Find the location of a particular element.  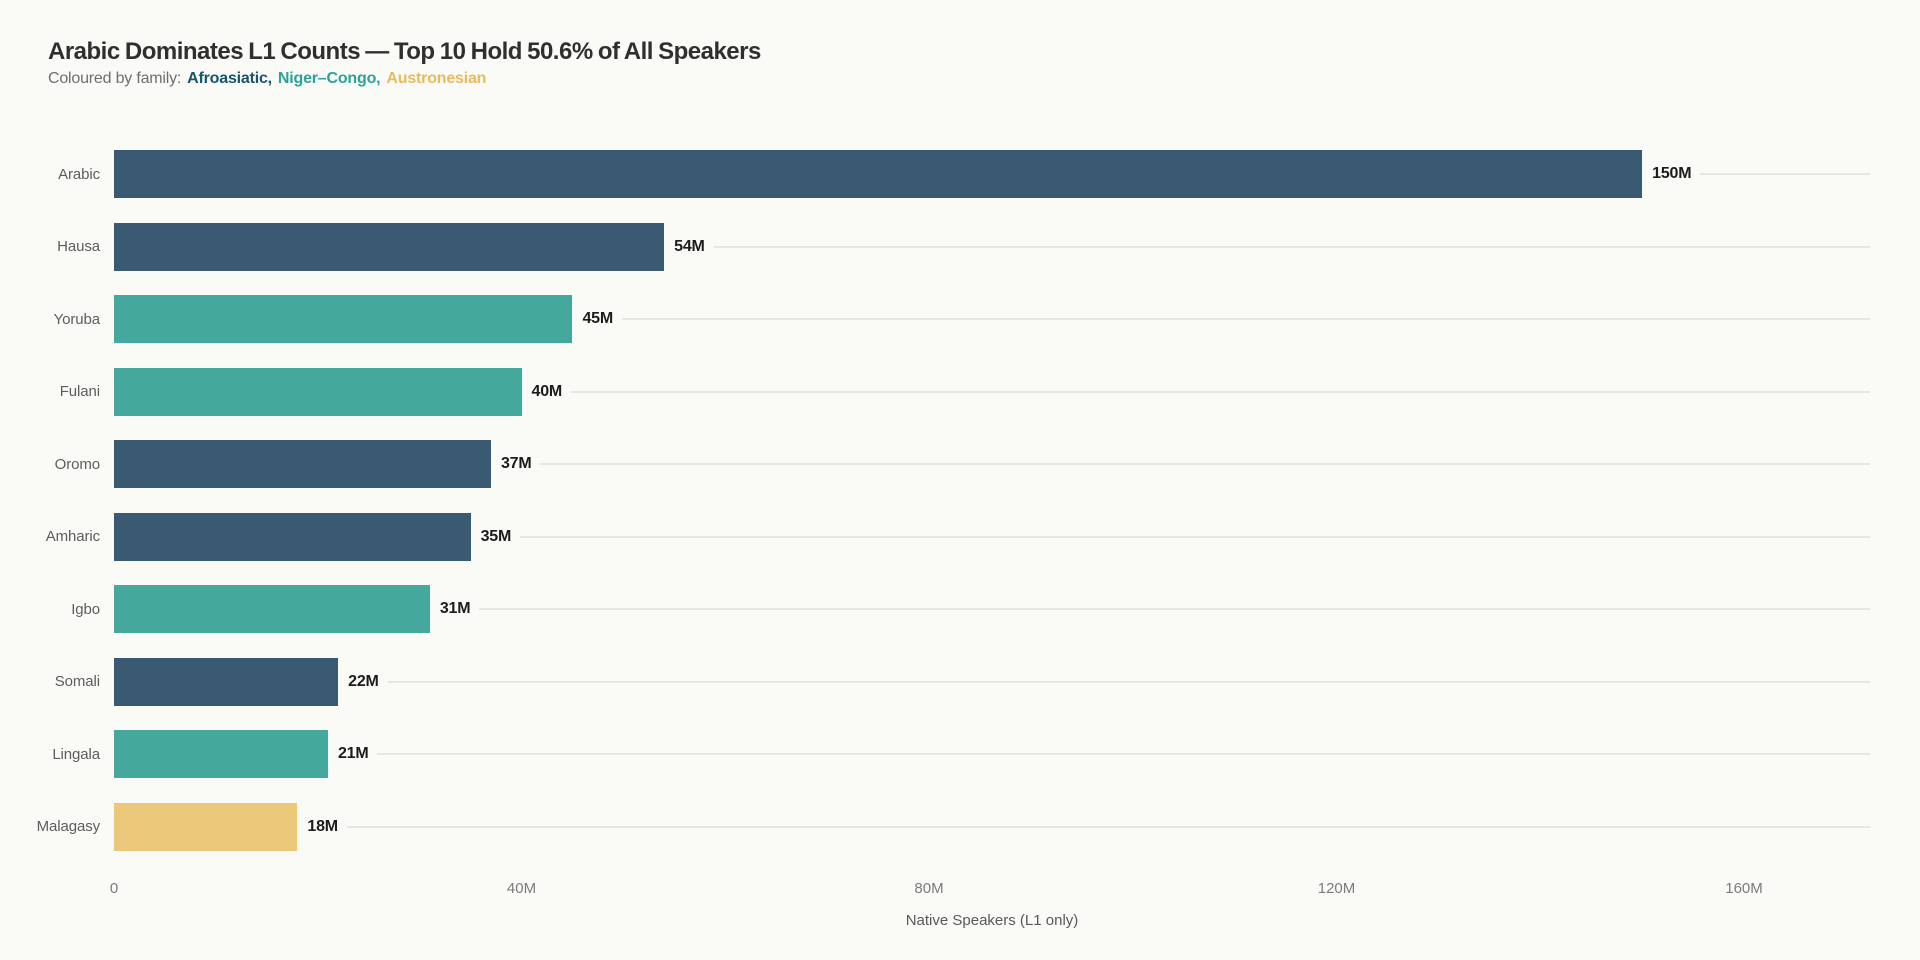

family-legend: Afroasiatic, Niger–Congo, Austronesian is located at coordinates (333, 78).